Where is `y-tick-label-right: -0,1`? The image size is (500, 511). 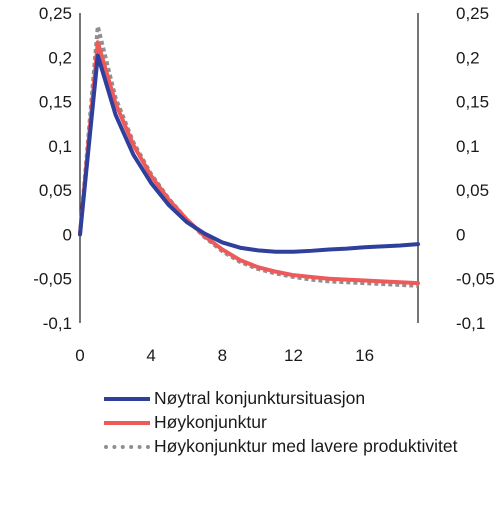 y-tick-label-right: -0,1 is located at coordinates (470, 323).